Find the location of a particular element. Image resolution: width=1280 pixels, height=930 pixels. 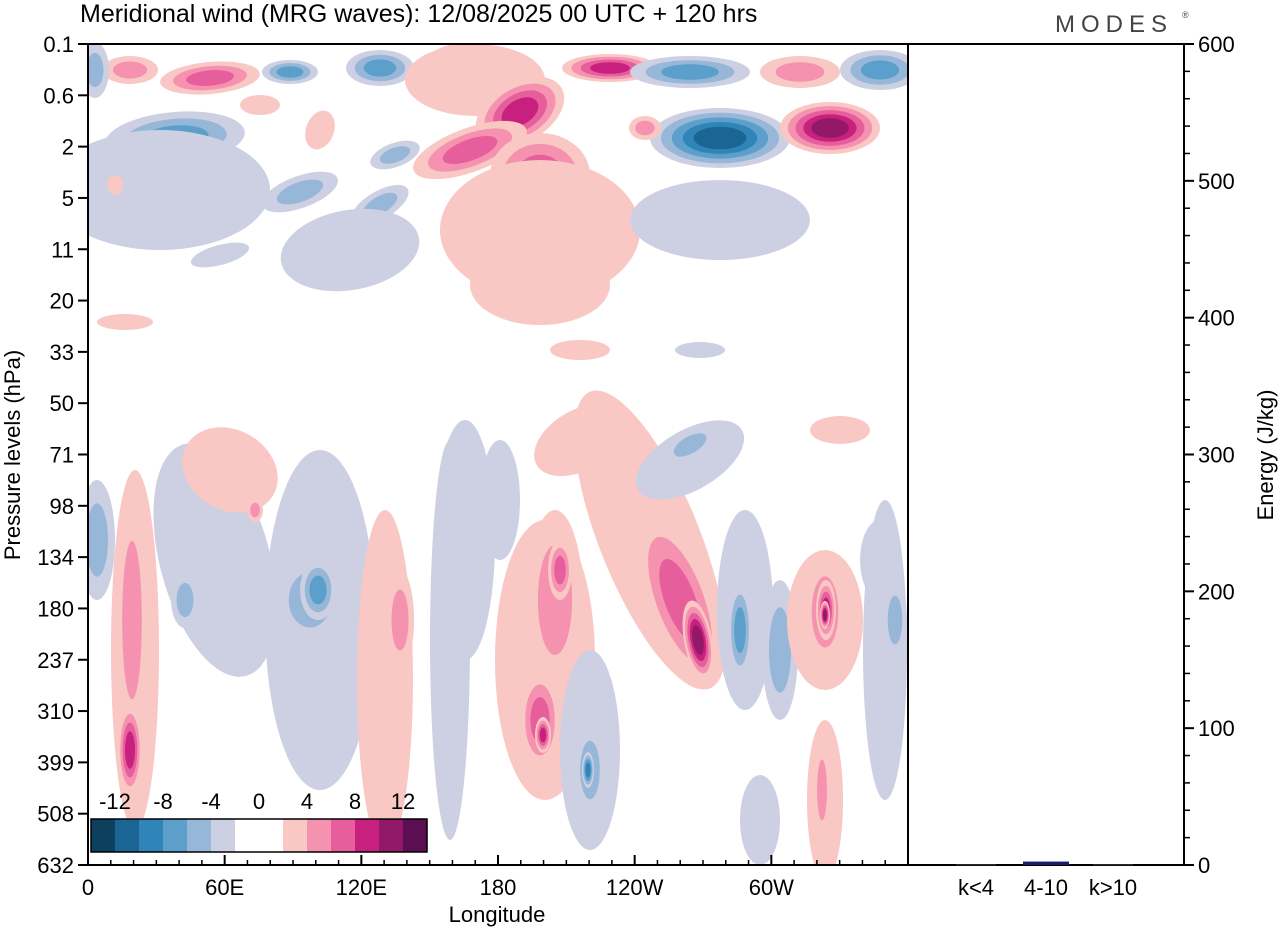

colorbar-frame is located at coordinates (259, 835).